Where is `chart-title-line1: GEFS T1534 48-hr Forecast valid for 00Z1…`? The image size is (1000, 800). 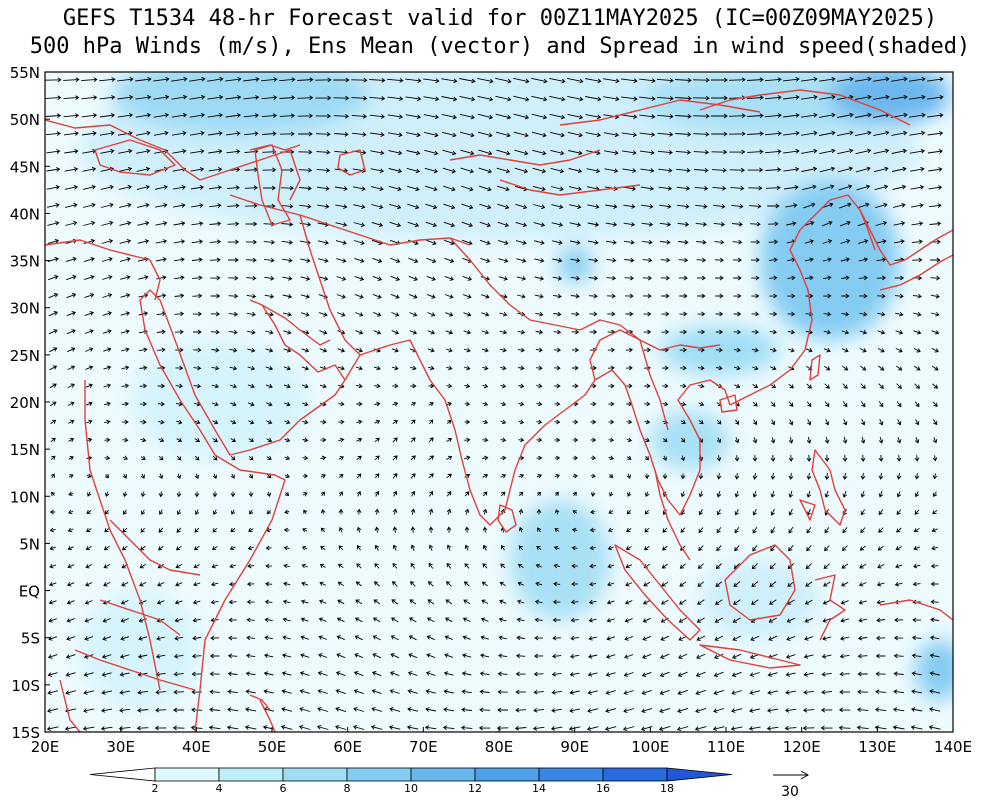
chart-title-line1: GEFS T1534 48-hr Forecast valid for 00Z1… is located at coordinates (500, 18).